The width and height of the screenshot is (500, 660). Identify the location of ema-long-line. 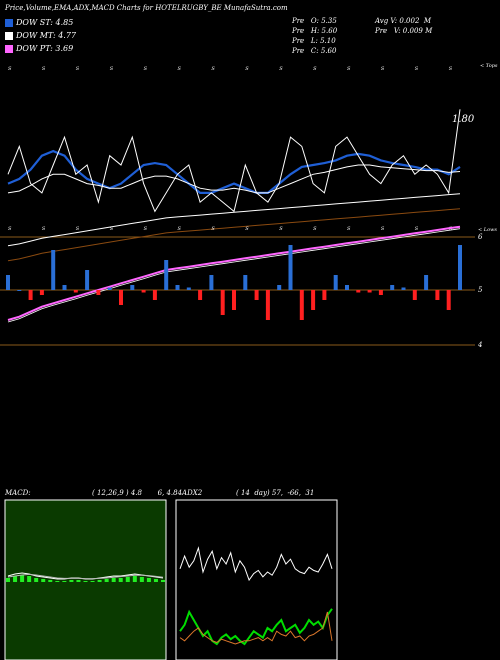
(234, 235).